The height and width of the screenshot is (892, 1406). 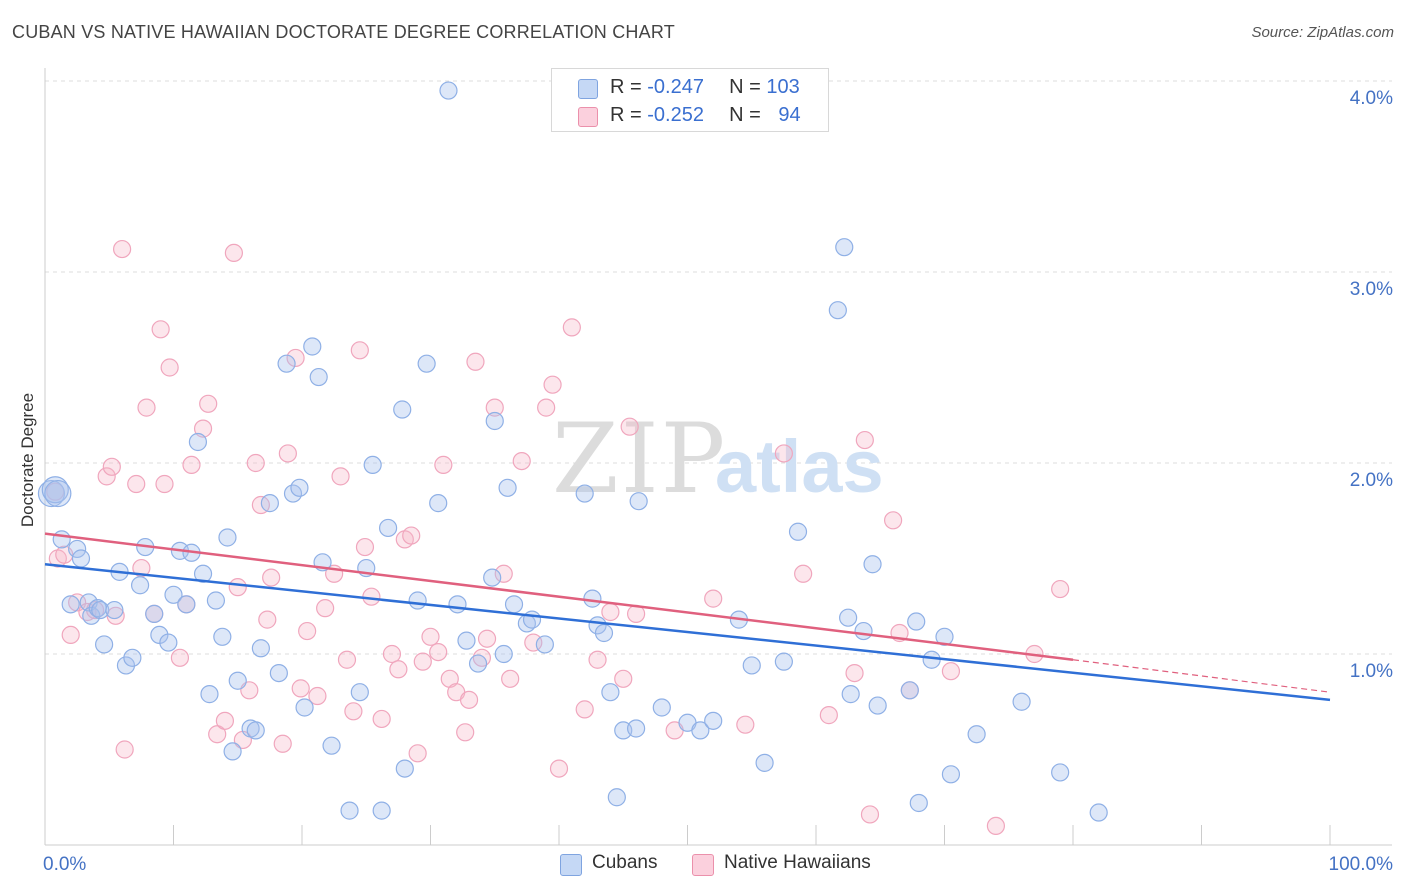 I want to click on y-tick-label: 3.0%, so click(x=1371, y=289).